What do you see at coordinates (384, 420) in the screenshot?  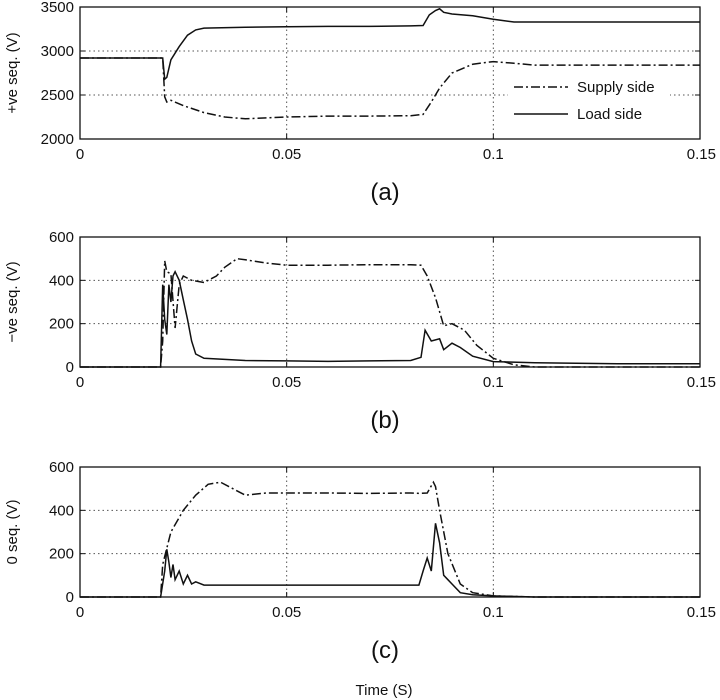 I see `panel-caption: (b)` at bounding box center [384, 420].